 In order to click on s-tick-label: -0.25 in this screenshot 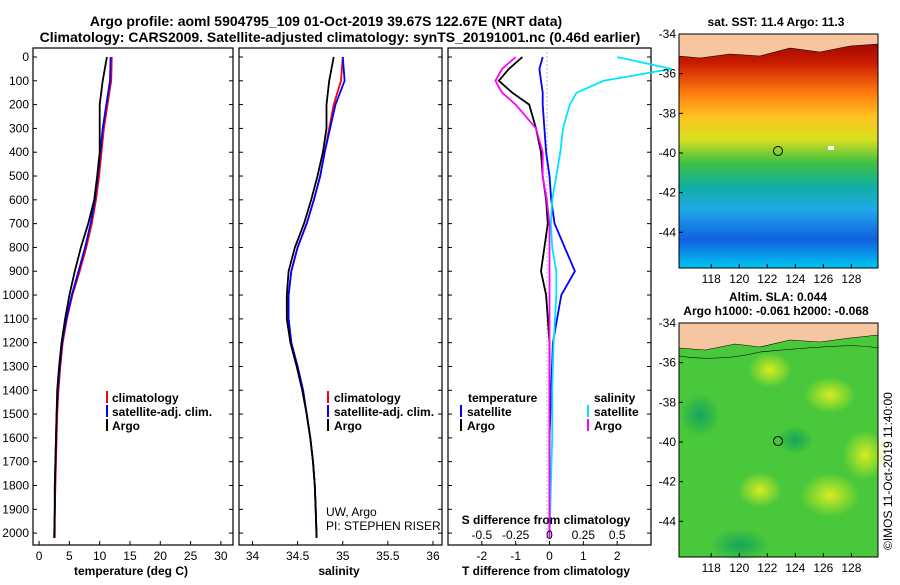, I will do `click(516, 535)`.